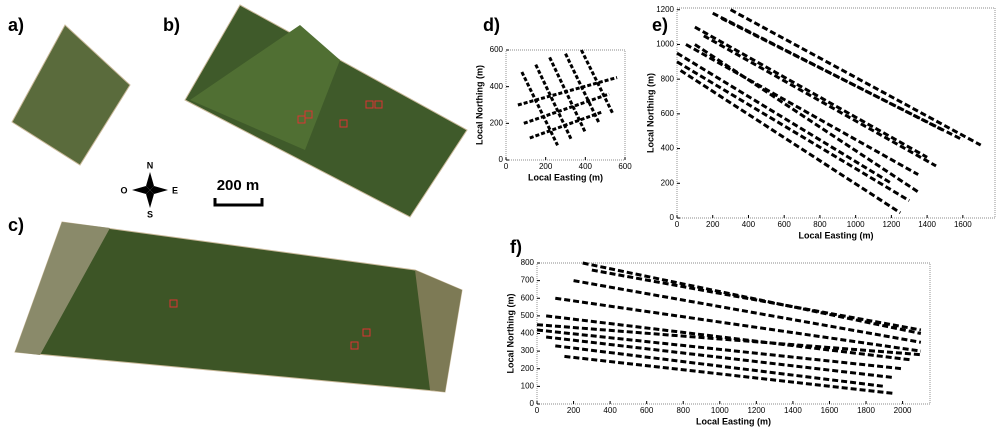 This screenshot has height=429, width=1000. Describe the element at coordinates (516, 247) in the screenshot. I see `panel-label: f)` at that location.